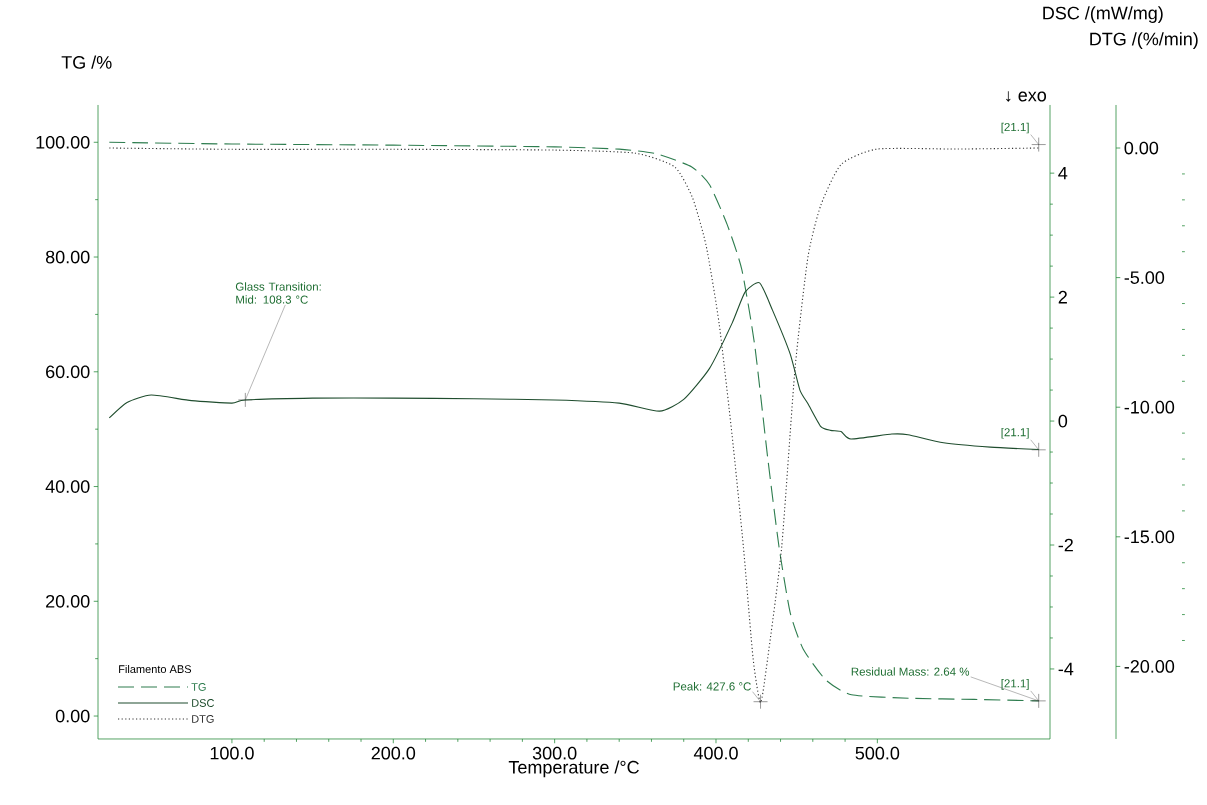 This screenshot has height=805, width=1207. I want to click on x-tick-label: 200.0, so click(393, 753).